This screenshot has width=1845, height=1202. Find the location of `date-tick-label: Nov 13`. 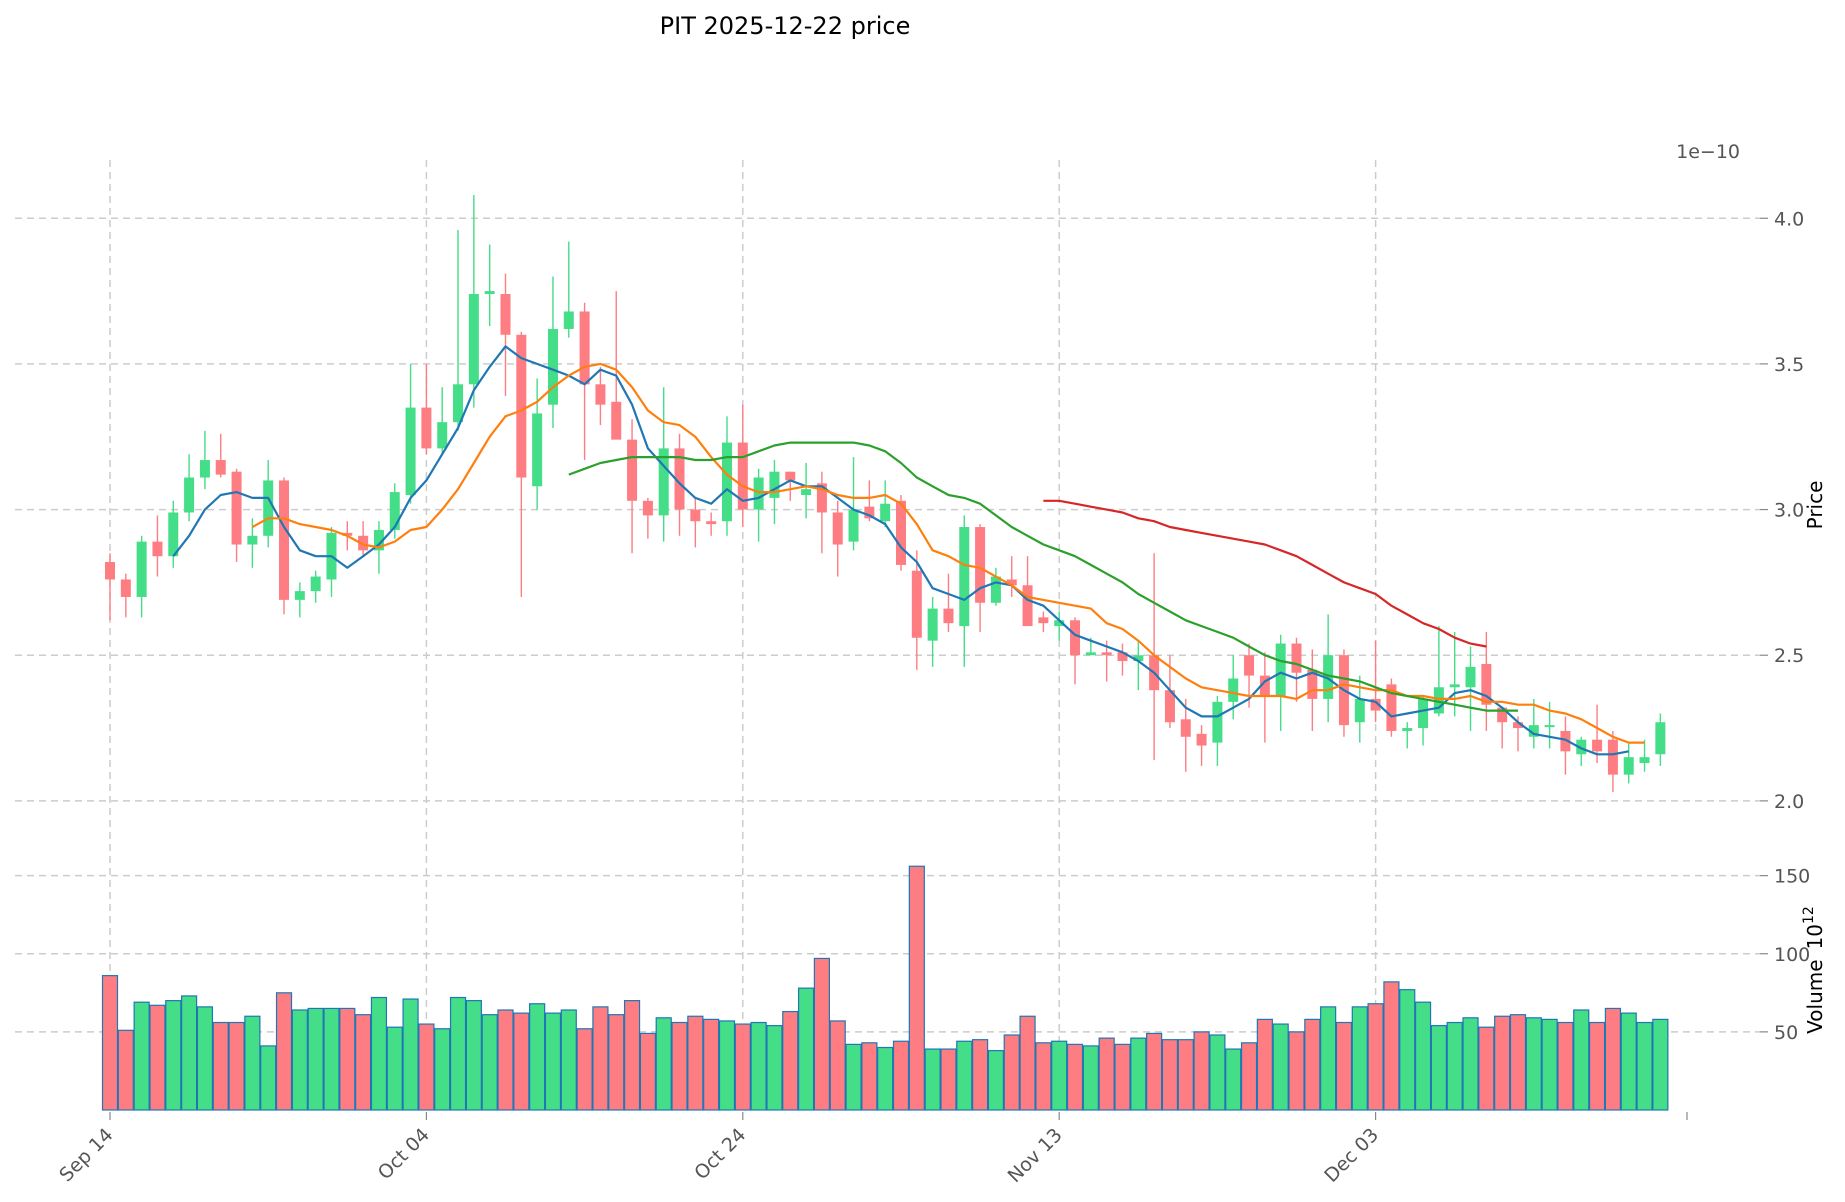

date-tick-label: Nov 13 is located at coordinates (1035, 1155).